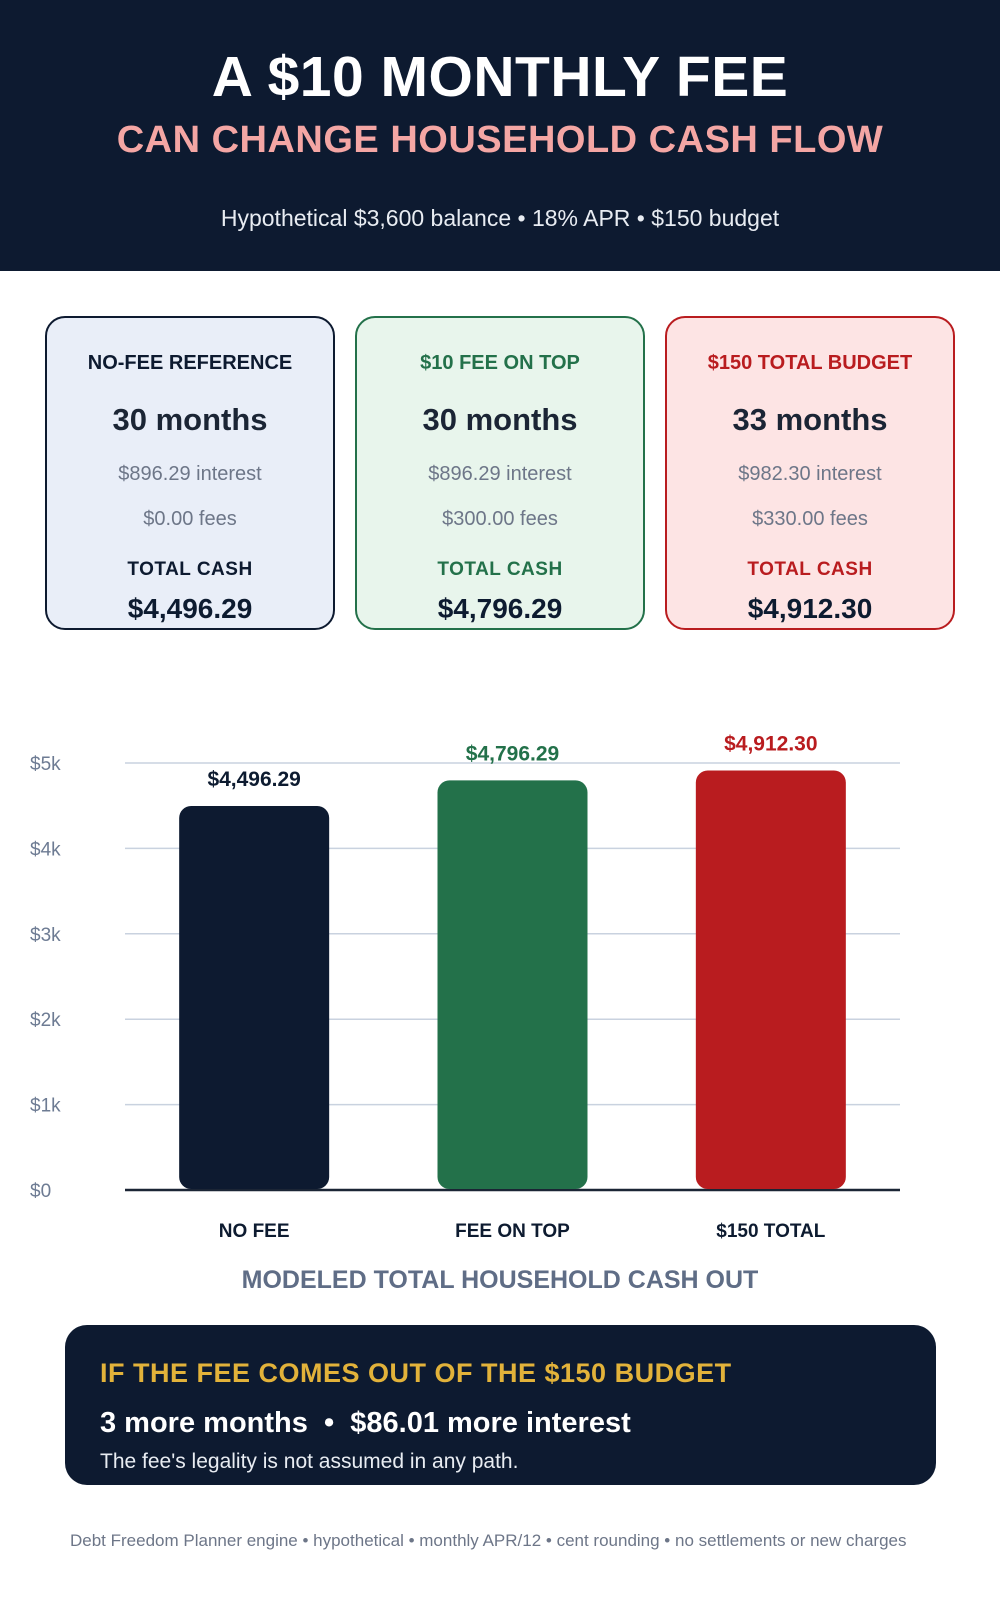 The width and height of the screenshot is (1000, 1600). I want to click on y-tick-label: $1k, so click(45, 1106).